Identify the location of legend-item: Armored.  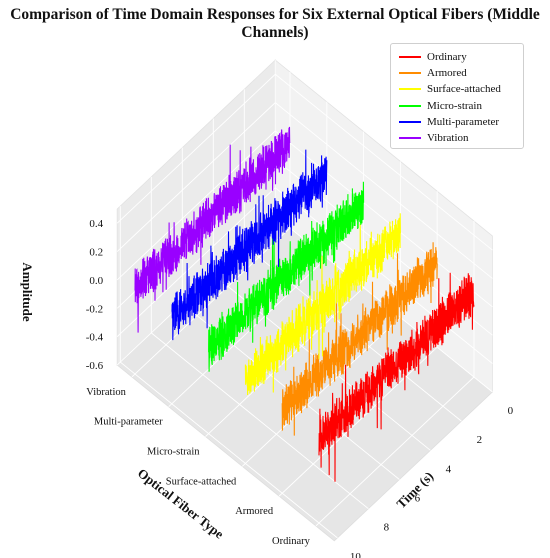
(433, 73).